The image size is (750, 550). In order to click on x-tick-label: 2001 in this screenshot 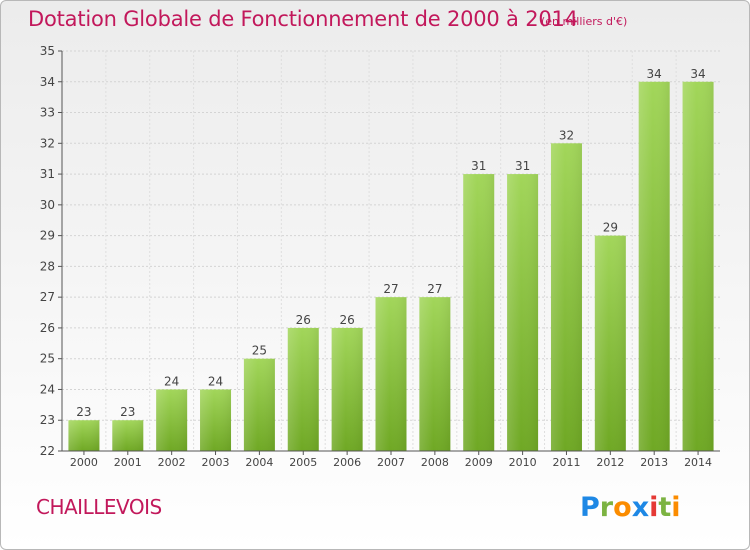, I will do `click(128, 462)`.